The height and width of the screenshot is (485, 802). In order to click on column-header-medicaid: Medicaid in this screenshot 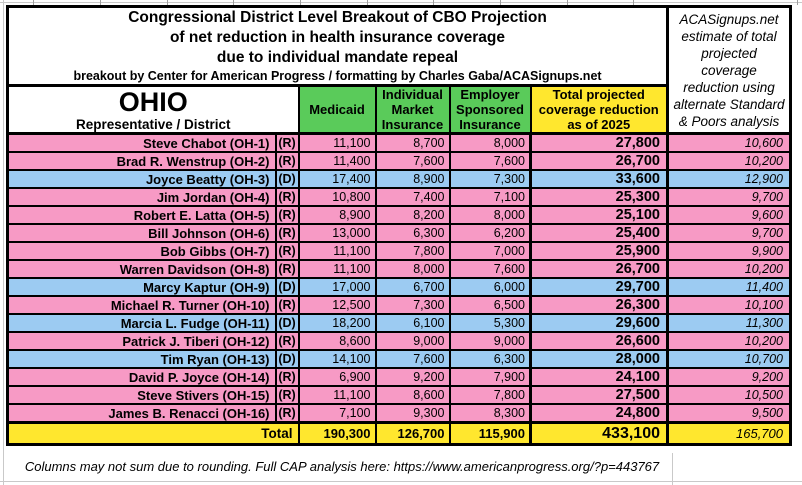, I will do `click(337, 109)`.